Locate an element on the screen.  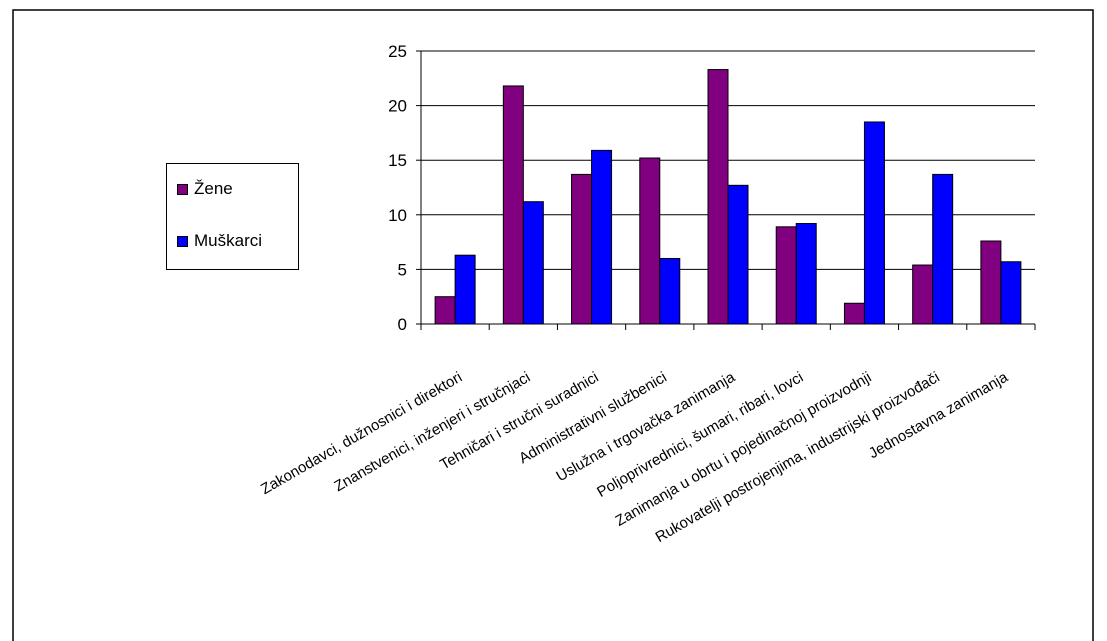
legend: Žene Muškarci is located at coordinates (232, 216).